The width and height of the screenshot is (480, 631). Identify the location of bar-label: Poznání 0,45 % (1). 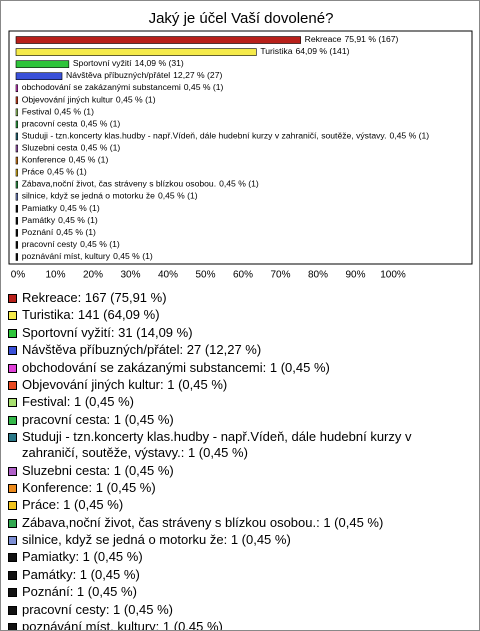
(59, 232).